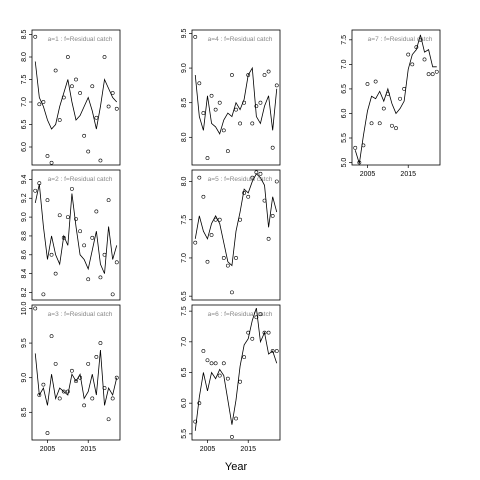 The image size is (480, 480). I want to click on panel-title: a=2 : f=Residual catch, so click(80, 179).